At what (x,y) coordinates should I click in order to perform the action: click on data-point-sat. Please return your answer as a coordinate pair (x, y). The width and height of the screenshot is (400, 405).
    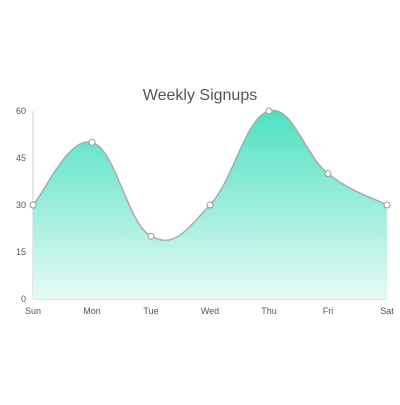
    Looking at the image, I should click on (387, 205).